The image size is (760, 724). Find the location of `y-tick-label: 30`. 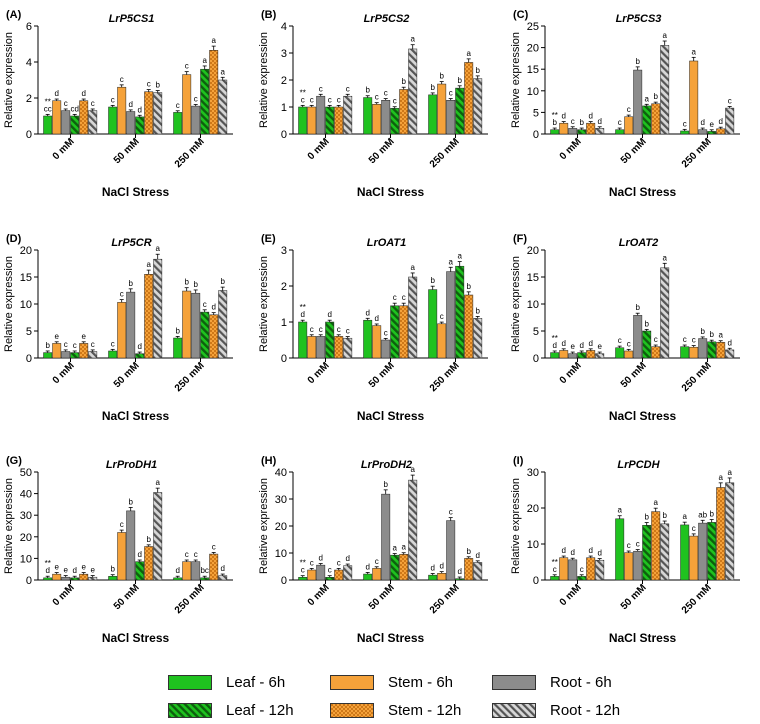

y-tick-label: 30 is located at coordinates (281, 500).